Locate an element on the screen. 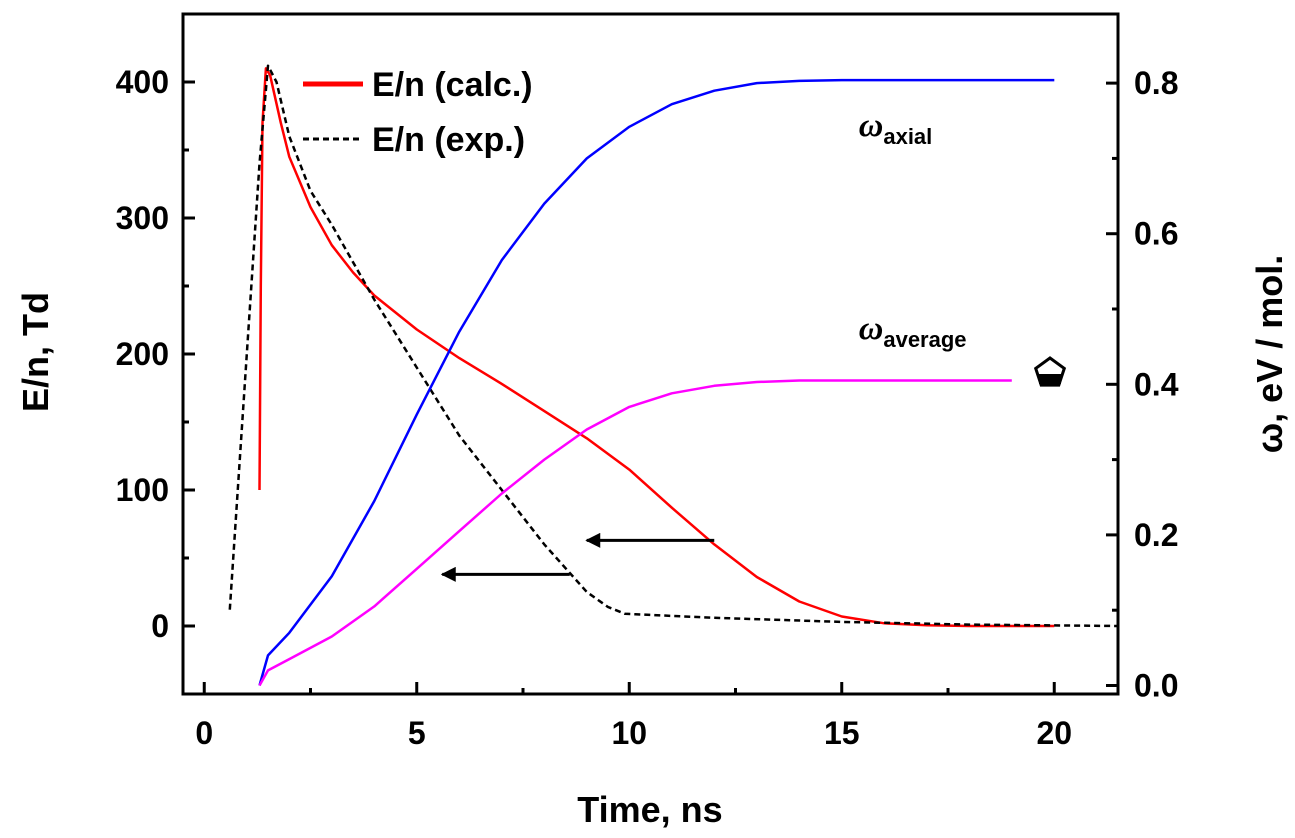  y-left-tick-label: 200 is located at coordinates (142, 354).